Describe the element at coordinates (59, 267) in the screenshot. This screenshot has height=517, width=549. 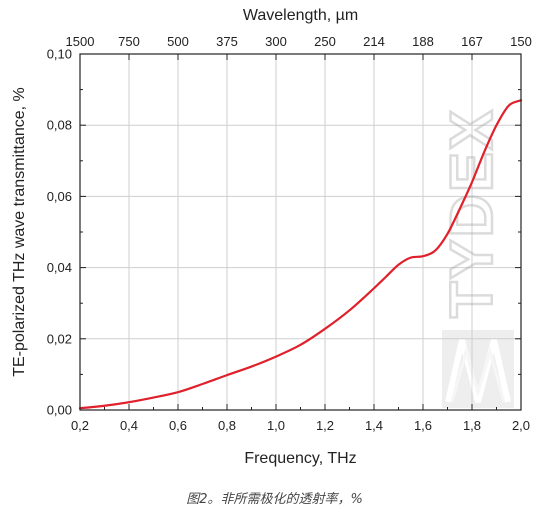
I see `y-tick-label: 0,04` at that location.